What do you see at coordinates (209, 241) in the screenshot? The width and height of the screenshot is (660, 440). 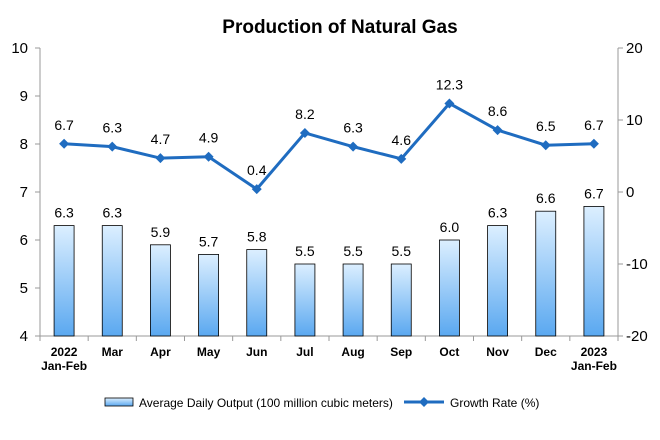 I see `bar-value-label: 5.7` at bounding box center [209, 241].